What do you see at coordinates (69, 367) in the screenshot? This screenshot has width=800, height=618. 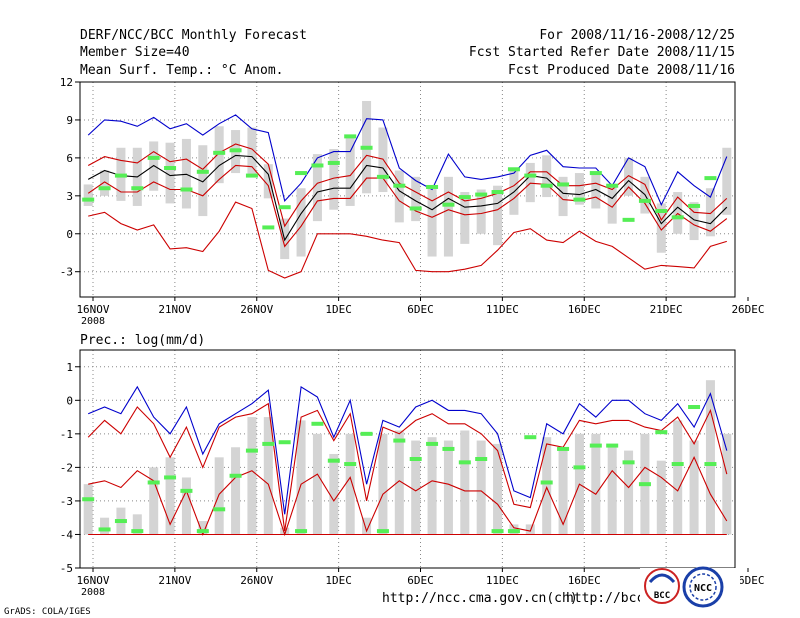 I see `prec-ytick-label: 1` at bounding box center [69, 367].